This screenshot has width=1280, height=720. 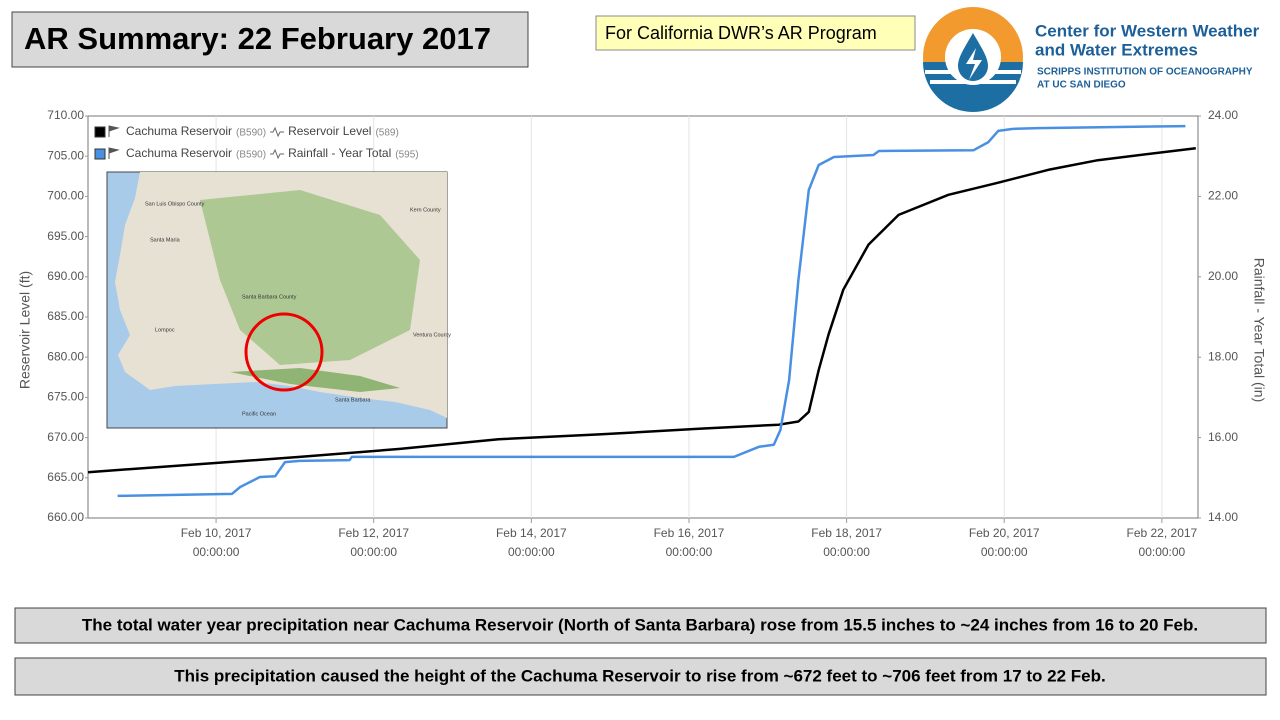 What do you see at coordinates (25, 330) in the screenshot?
I see `y-axis-label: Reservoir Level (ft)` at bounding box center [25, 330].